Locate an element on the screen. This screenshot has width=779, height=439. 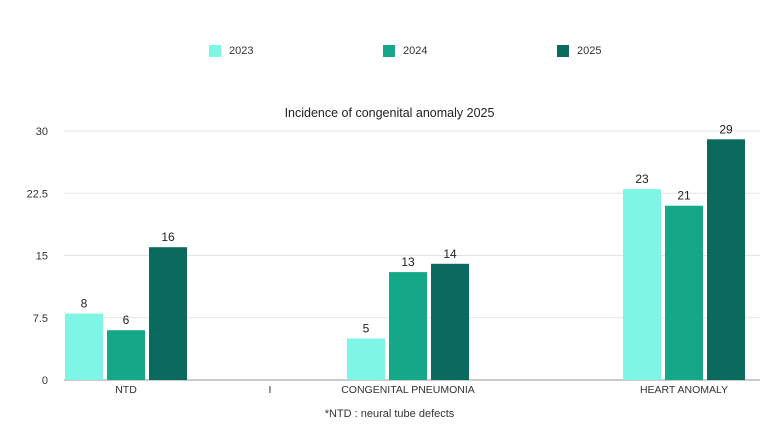
legend-label-2023: 2023 is located at coordinates (241, 51).